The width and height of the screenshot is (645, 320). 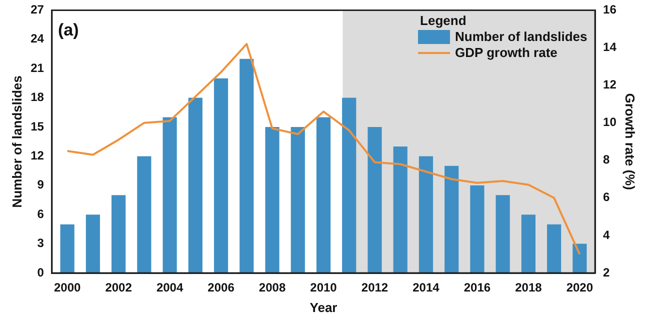 What do you see at coordinates (67, 287) in the screenshot?
I see `x-tick-label: 2000` at bounding box center [67, 287].